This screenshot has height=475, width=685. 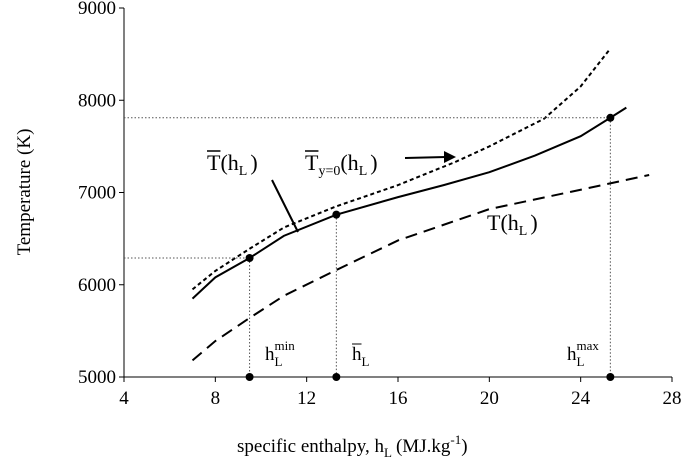 I want to click on y-tick-label: 7000, so click(x=97, y=193).